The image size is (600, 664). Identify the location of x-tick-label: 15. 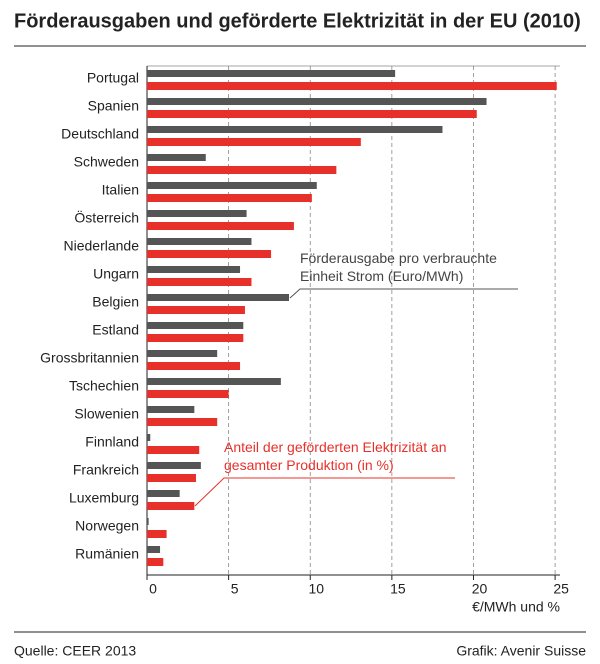
(398, 589).